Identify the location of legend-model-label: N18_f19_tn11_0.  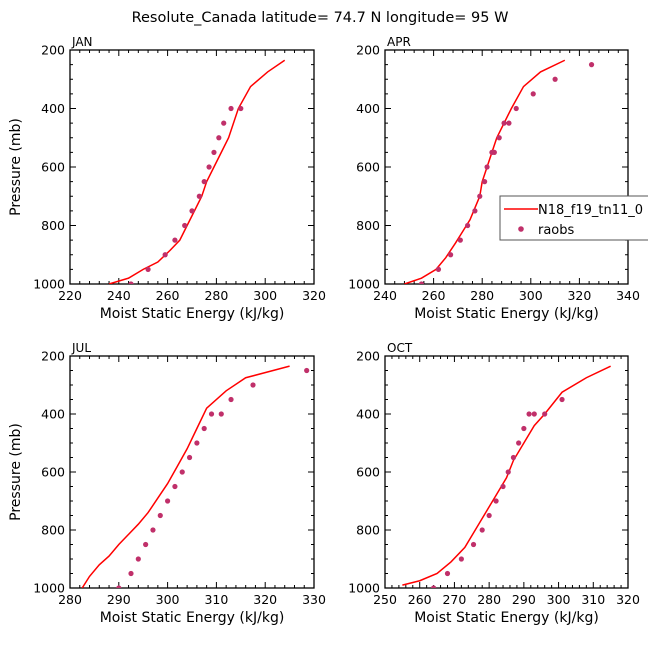
(590, 210).